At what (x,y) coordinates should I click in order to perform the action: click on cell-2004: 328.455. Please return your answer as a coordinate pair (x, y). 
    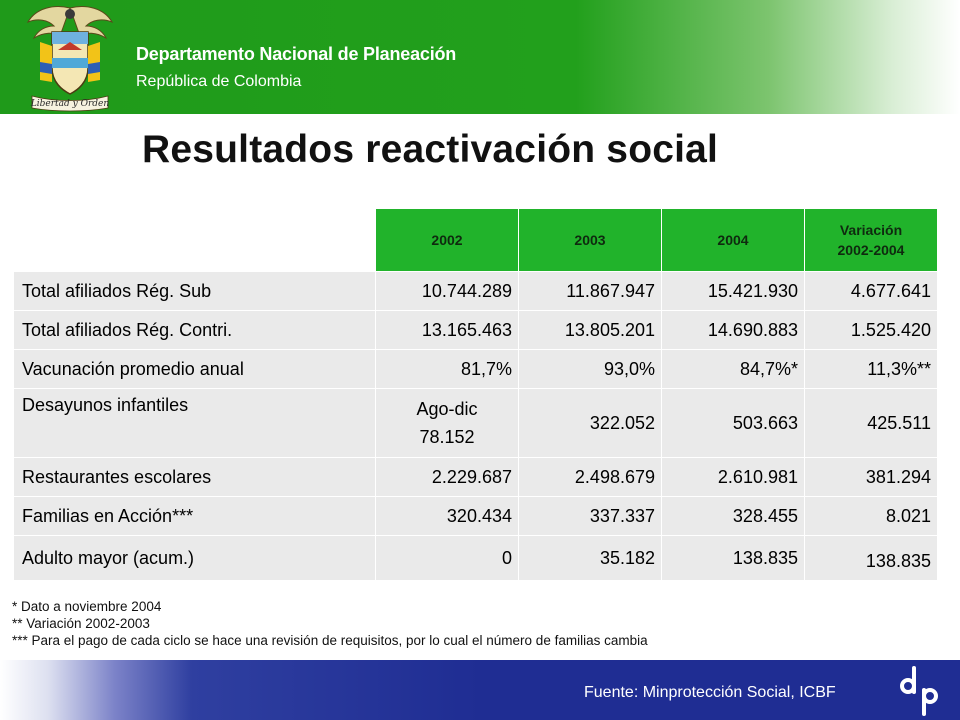
    Looking at the image, I should click on (733, 516).